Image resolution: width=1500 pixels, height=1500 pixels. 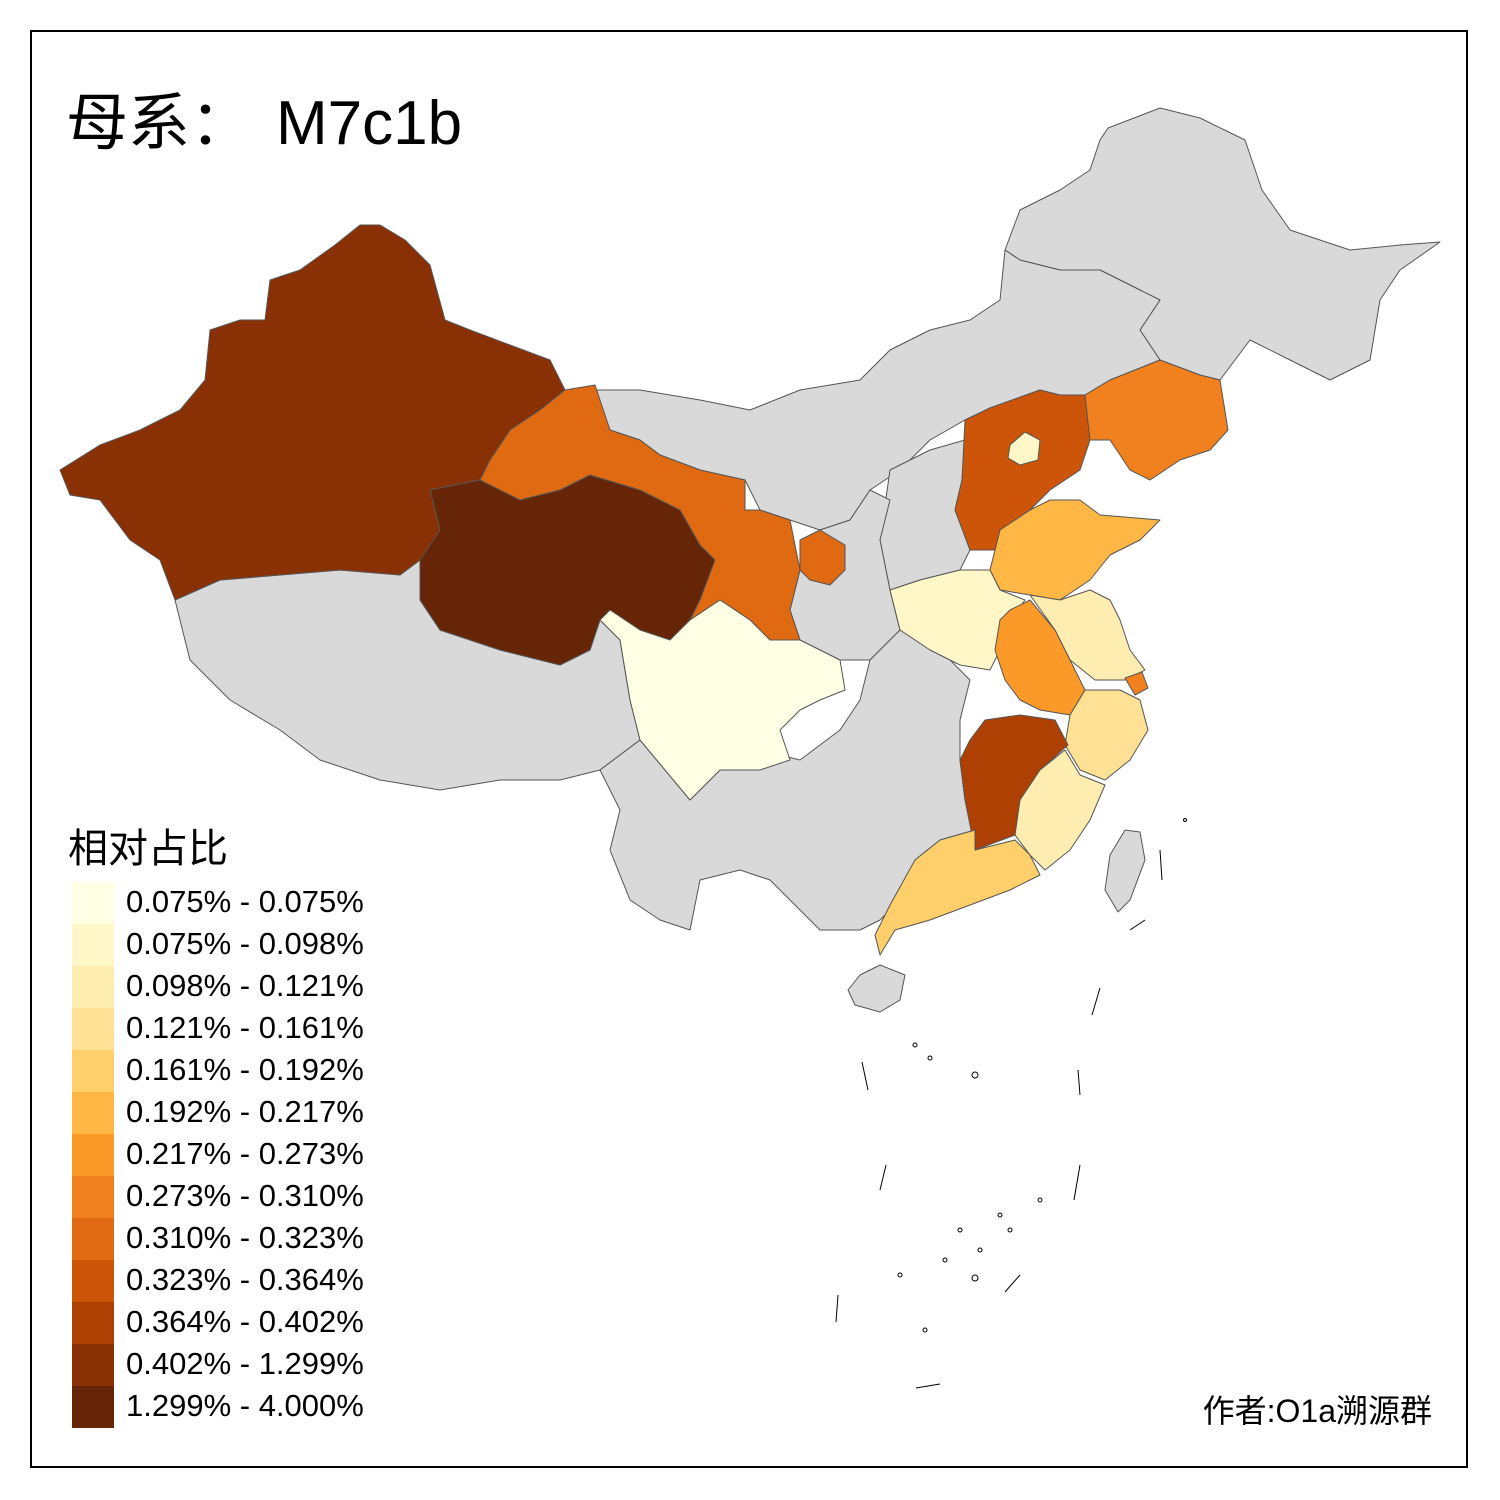 I want to click on legend-label: 0.364% - 0.402%, so click(x=245, y=1321).